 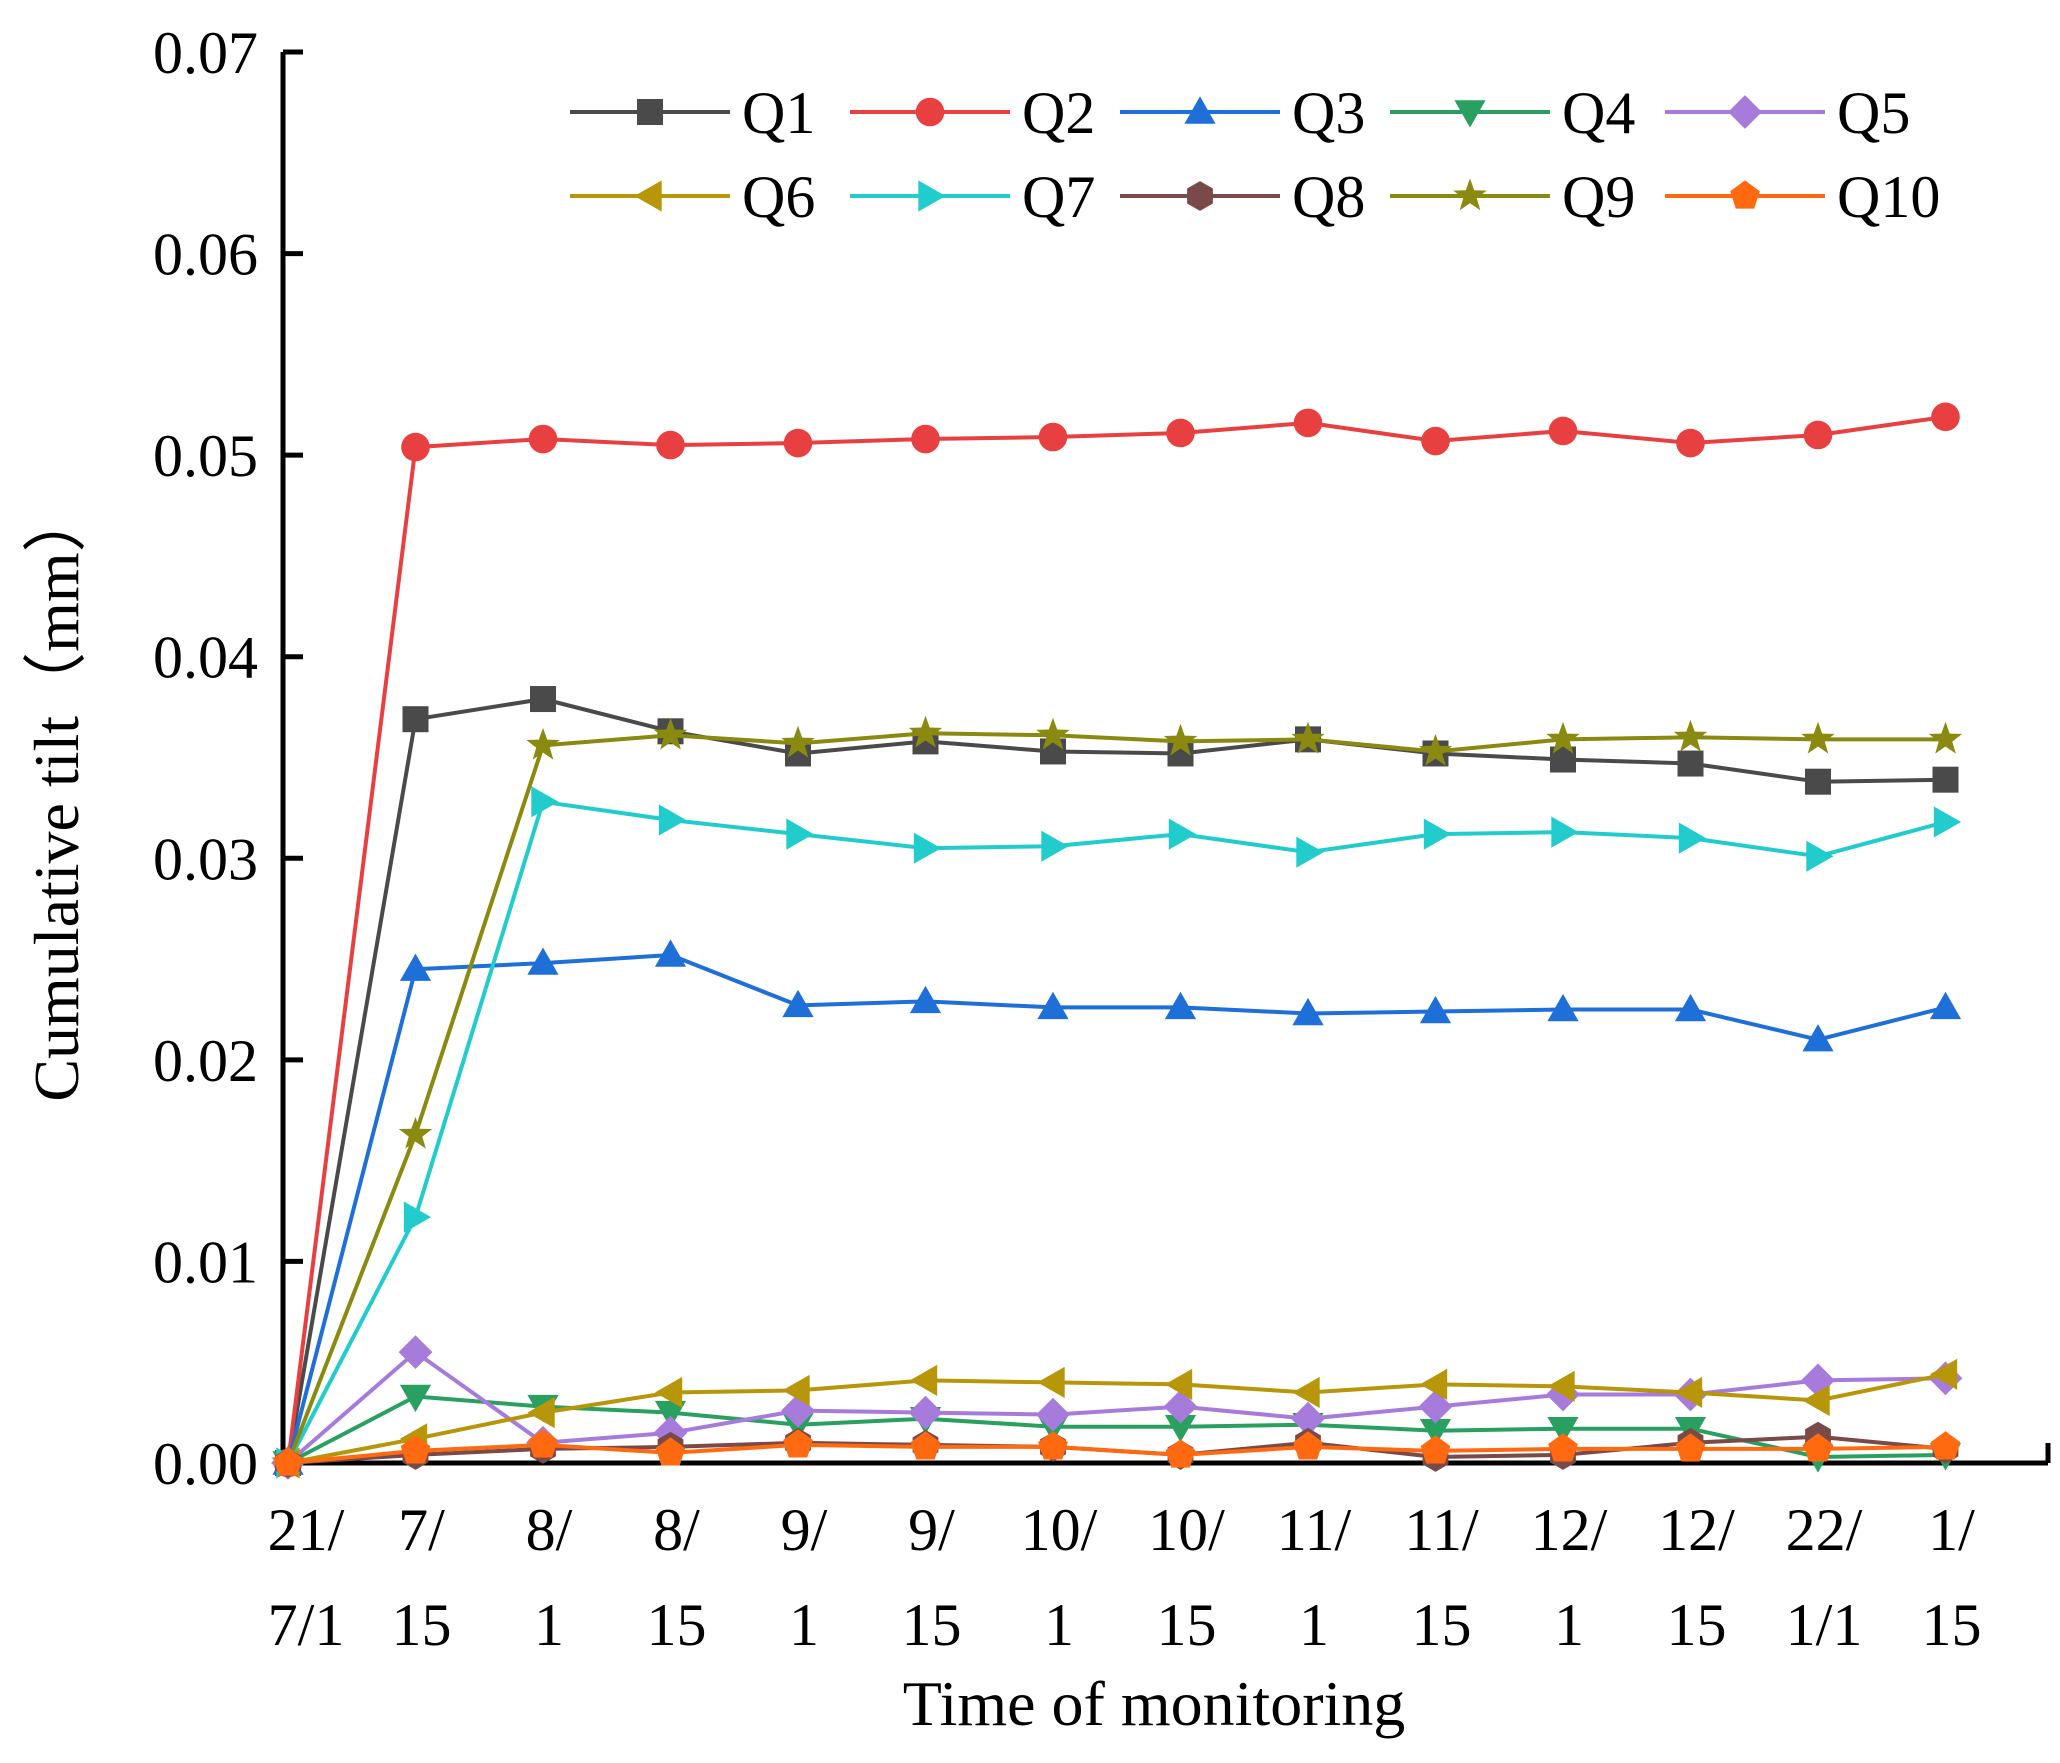 What do you see at coordinates (205, 1061) in the screenshot?
I see `y-tick-label: 0.02` at bounding box center [205, 1061].